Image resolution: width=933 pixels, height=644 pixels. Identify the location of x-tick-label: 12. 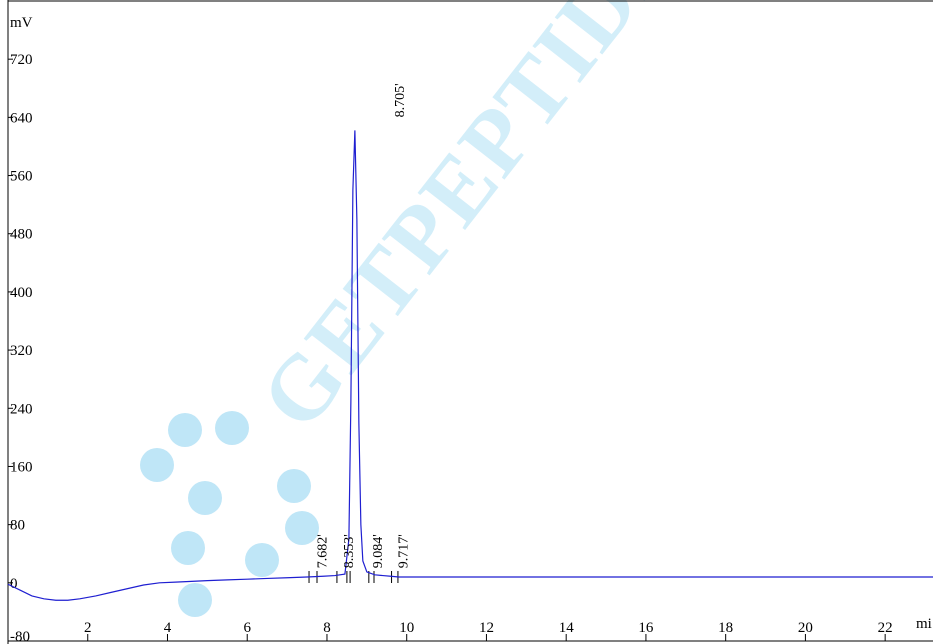
(486, 628).